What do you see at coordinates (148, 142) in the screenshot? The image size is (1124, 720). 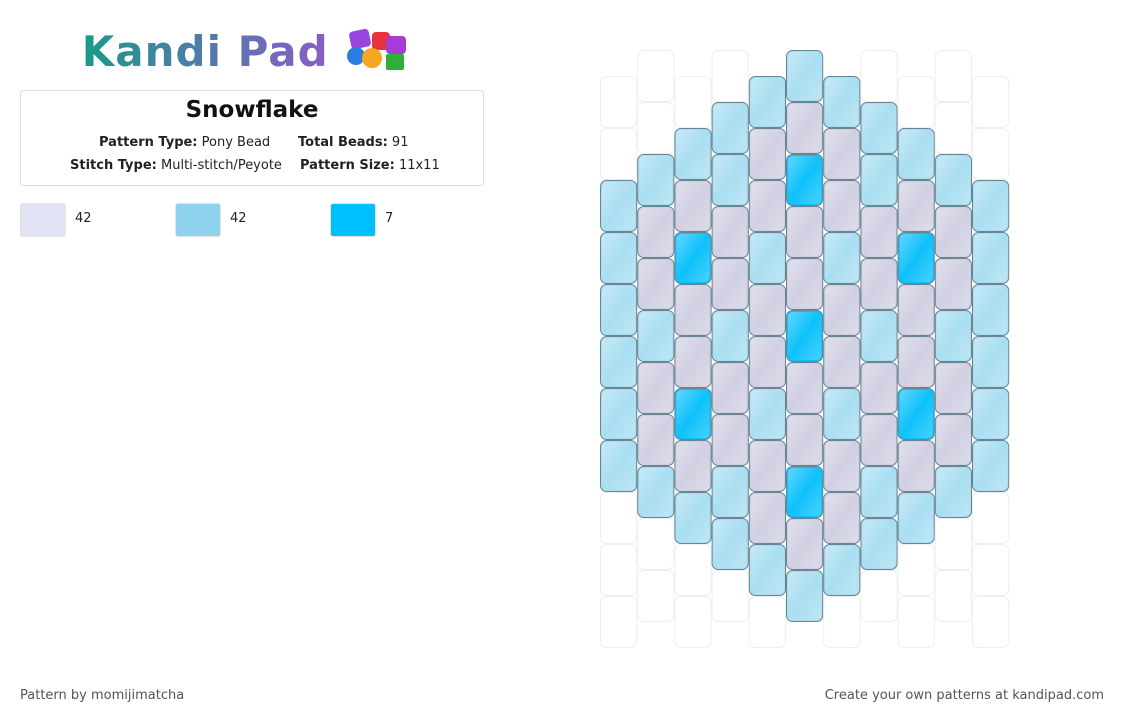 I see `label: Pattern Type:` at bounding box center [148, 142].